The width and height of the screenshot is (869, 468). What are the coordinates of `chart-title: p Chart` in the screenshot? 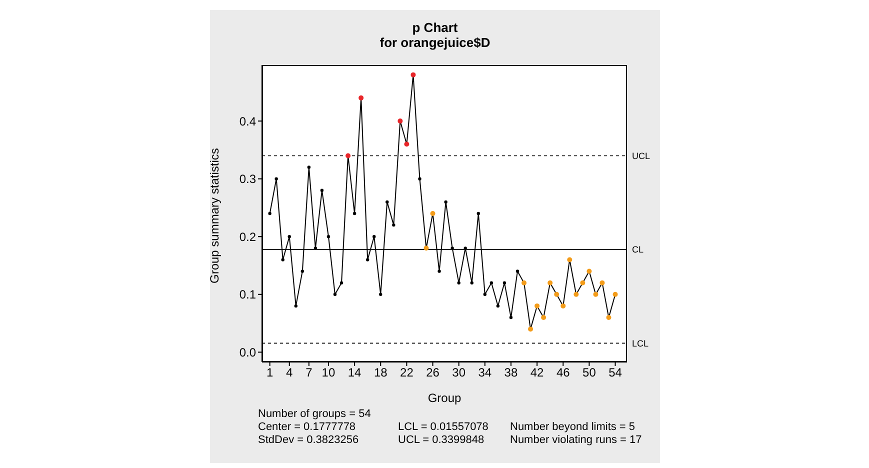 It's located at (435, 27).